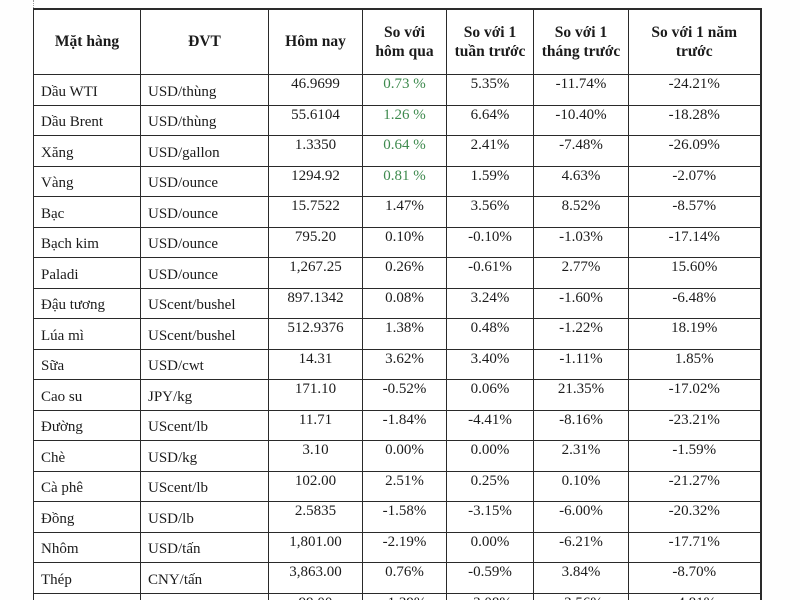 Image resolution: width=800 pixels, height=600 pixels. What do you see at coordinates (694, 90) in the screenshot?
I see `cell-vs-year: -24.21%` at bounding box center [694, 90].